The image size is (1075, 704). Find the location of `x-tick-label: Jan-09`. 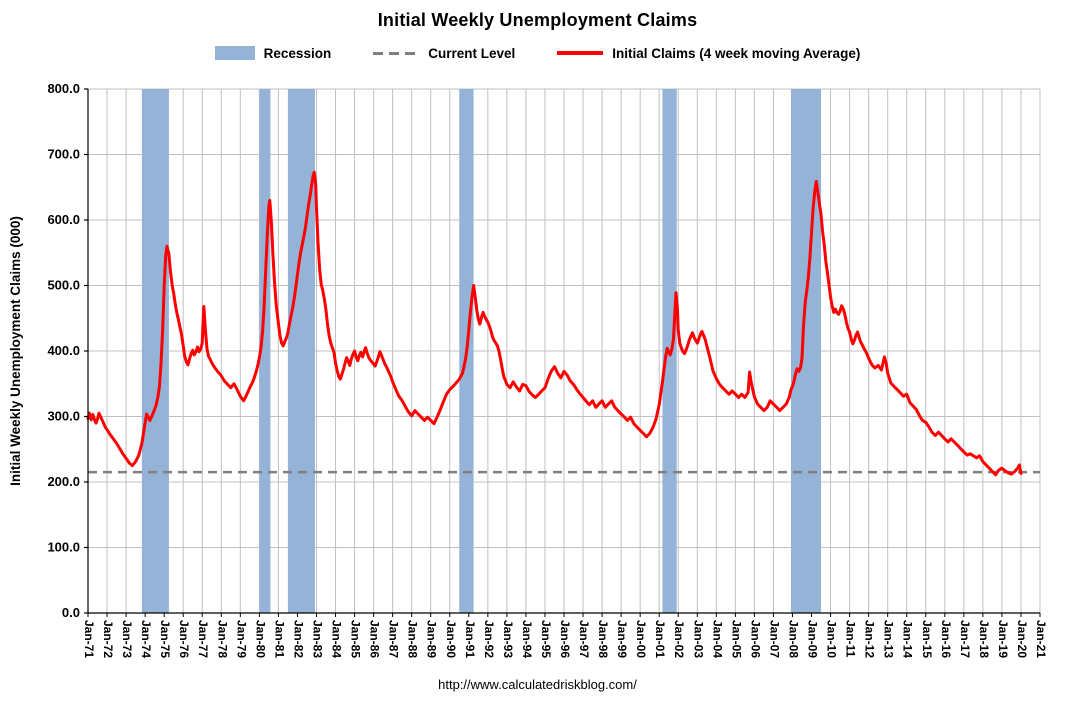

x-tick-label: Jan-09 is located at coordinates (813, 639).